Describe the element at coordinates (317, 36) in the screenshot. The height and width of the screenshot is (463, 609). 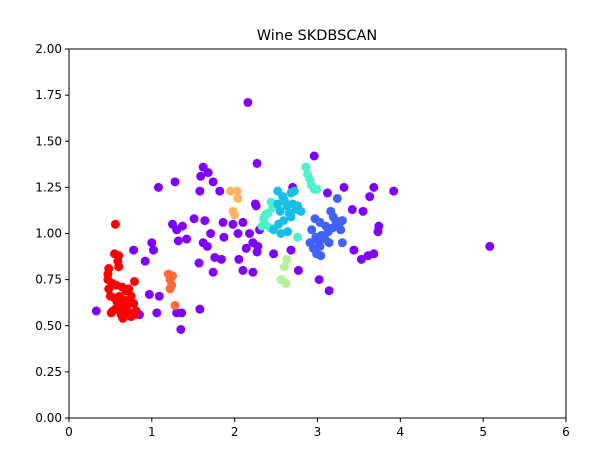
I see `chart-title: Wine SKDBSCAN` at that location.